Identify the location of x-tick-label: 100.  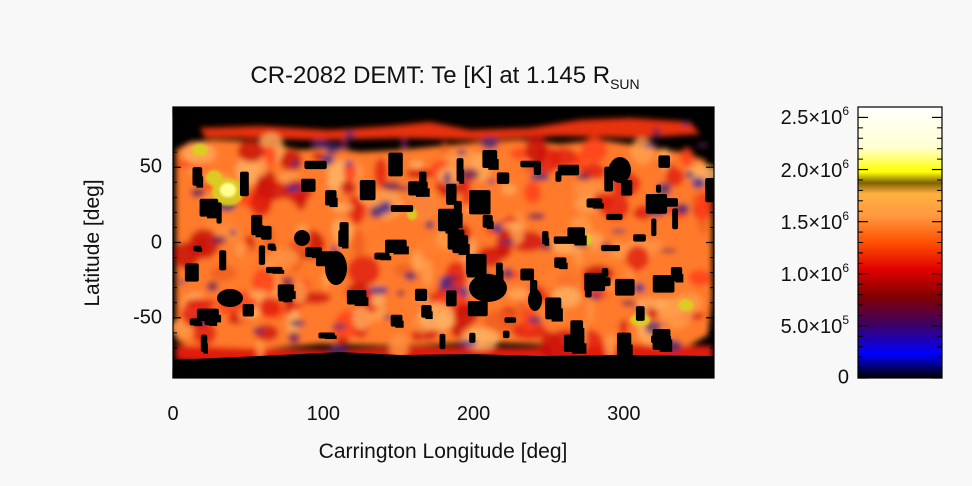
(323, 414).